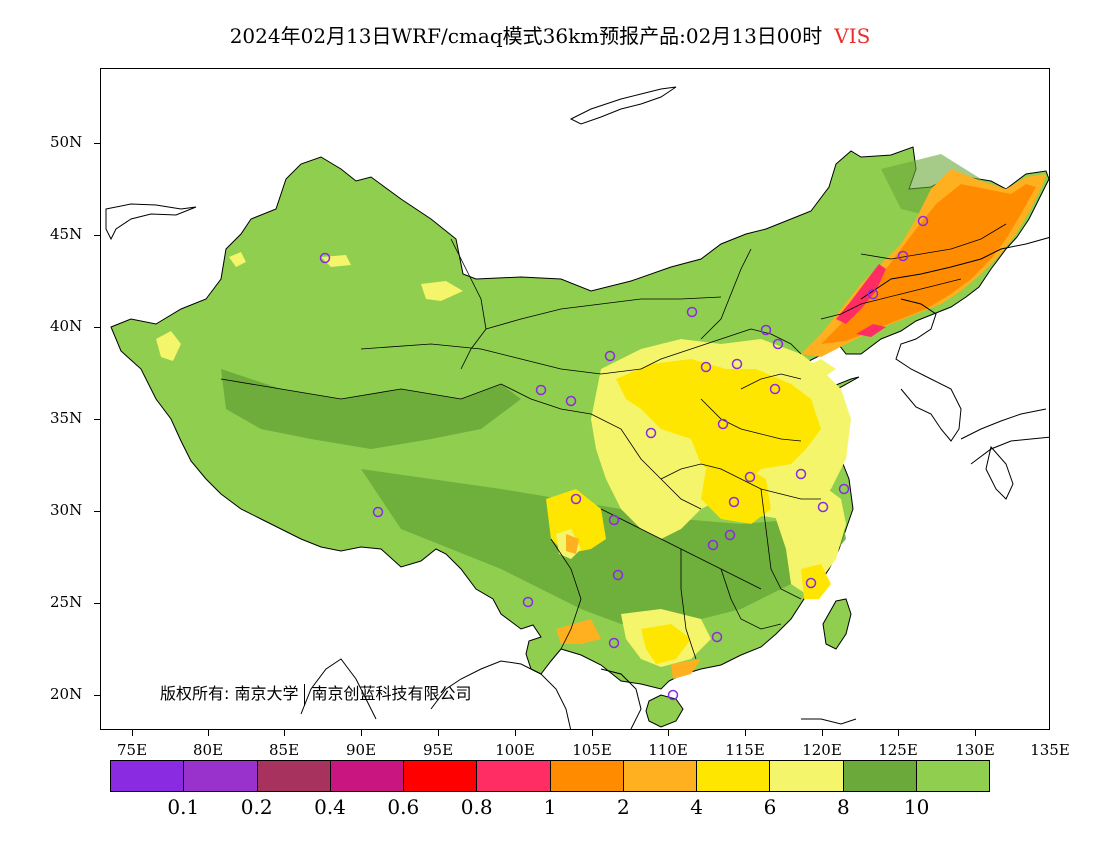 The width and height of the screenshot is (1100, 850). Describe the element at coordinates (361, 750) in the screenshot. I see `lon-label-90e: 90E` at that location.